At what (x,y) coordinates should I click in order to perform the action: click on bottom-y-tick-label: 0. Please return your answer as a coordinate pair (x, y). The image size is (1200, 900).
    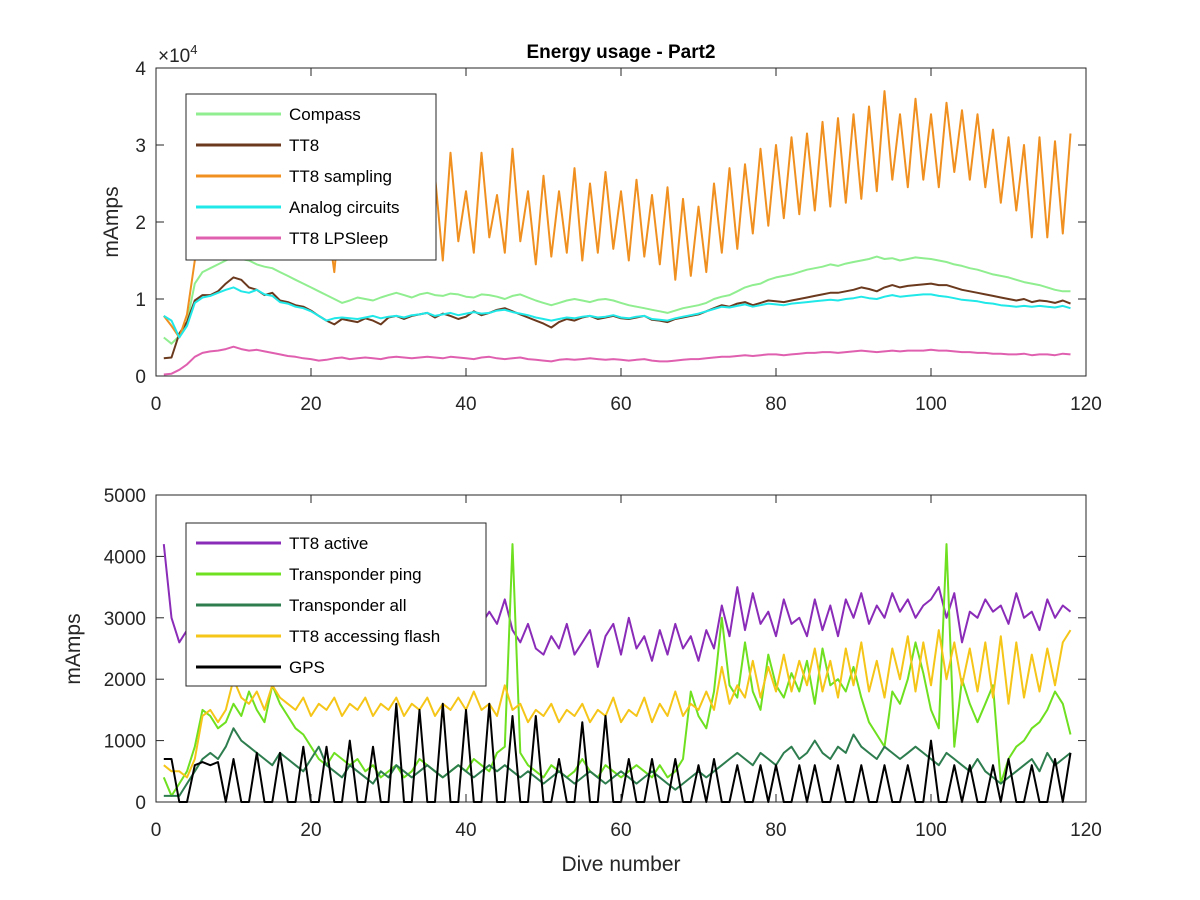
    Looking at the image, I should click on (140, 803).